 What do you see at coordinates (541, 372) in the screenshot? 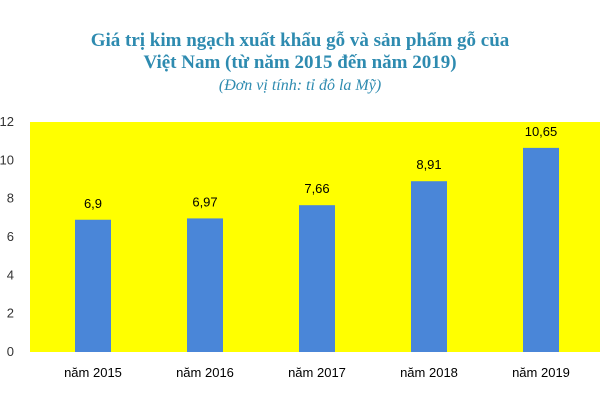
I see `x-tick-label: năm 2019` at bounding box center [541, 372].